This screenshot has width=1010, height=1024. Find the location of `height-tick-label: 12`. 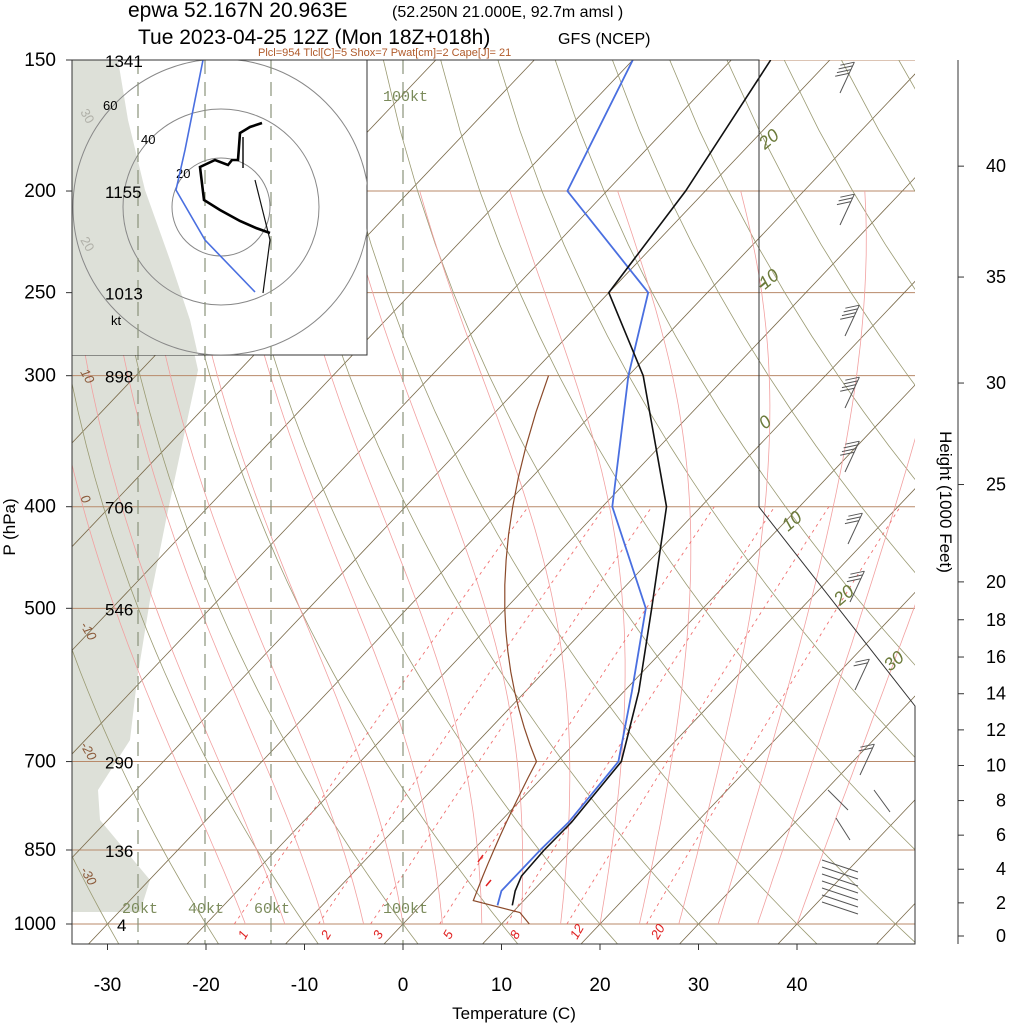

height-tick-label: 12 is located at coordinates (996, 730).